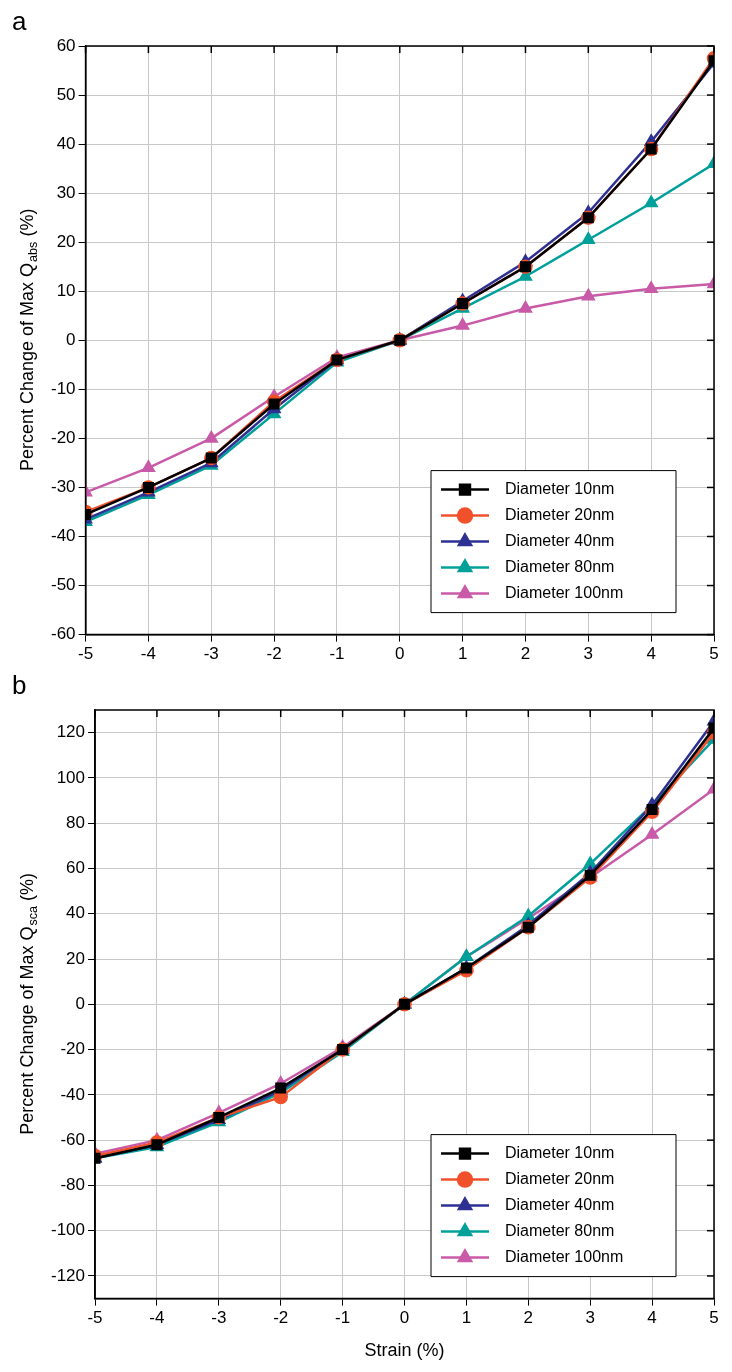 This screenshot has height=1372, width=732. I want to click on y-tick-label: 10, so click(66, 290).